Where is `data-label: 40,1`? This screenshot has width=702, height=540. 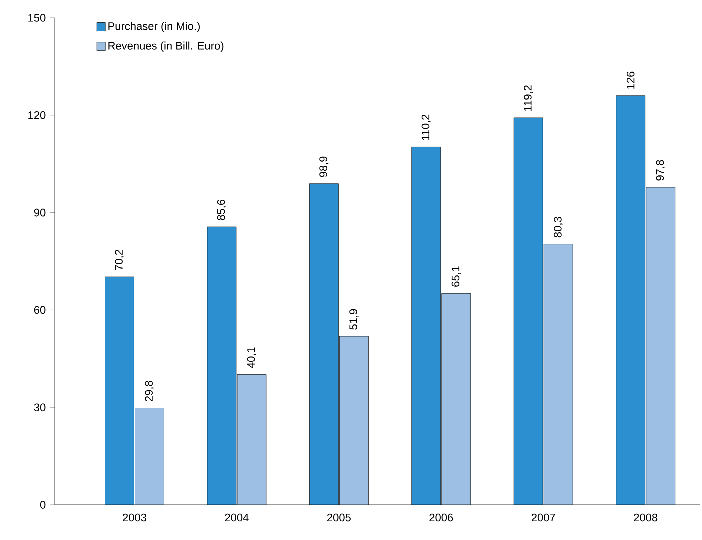
data-label: 40,1 is located at coordinates (251, 358).